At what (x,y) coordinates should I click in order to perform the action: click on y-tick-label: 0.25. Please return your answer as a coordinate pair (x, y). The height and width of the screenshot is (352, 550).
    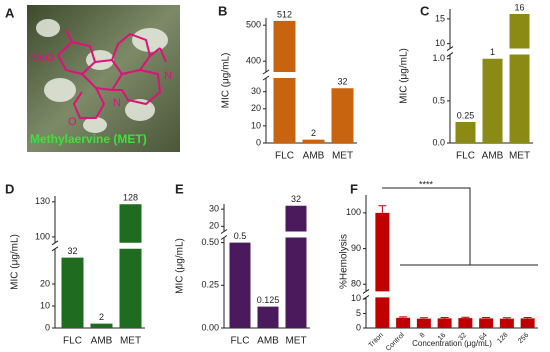
    Looking at the image, I should click on (210, 285).